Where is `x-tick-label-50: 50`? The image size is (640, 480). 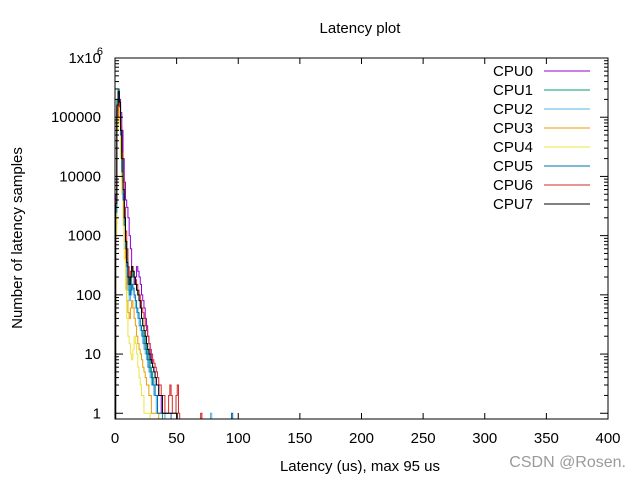
x-tick-label-50: 50 is located at coordinates (176, 438).